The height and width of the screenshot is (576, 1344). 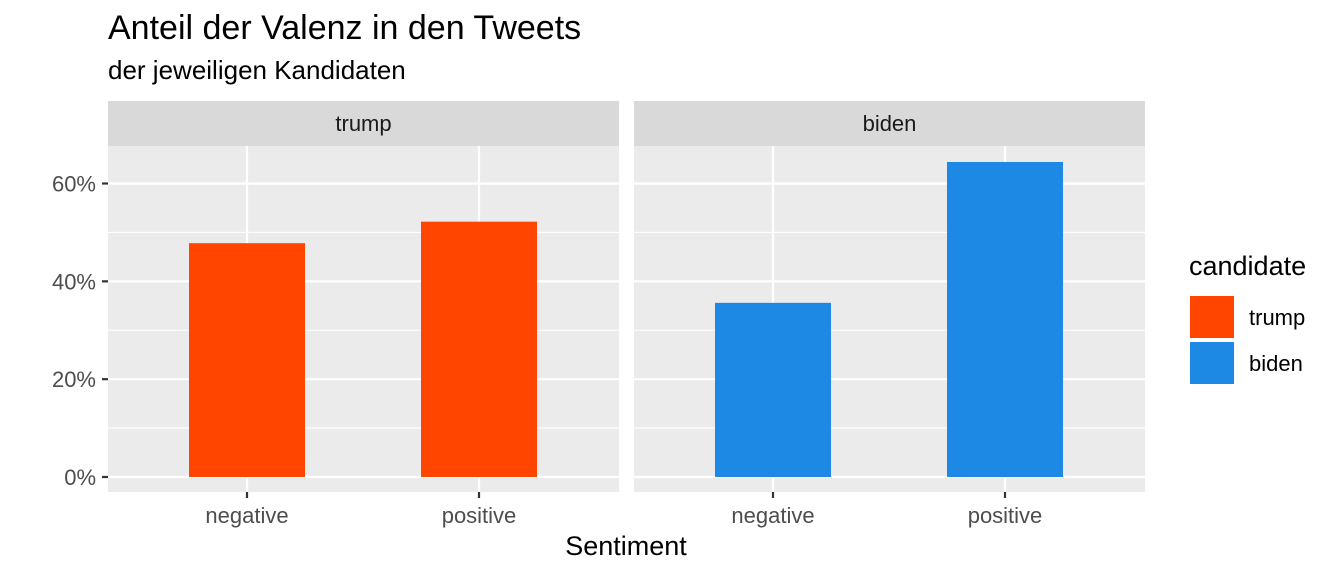 What do you see at coordinates (1247, 317) in the screenshot?
I see `legend: candidate trump biden` at bounding box center [1247, 317].